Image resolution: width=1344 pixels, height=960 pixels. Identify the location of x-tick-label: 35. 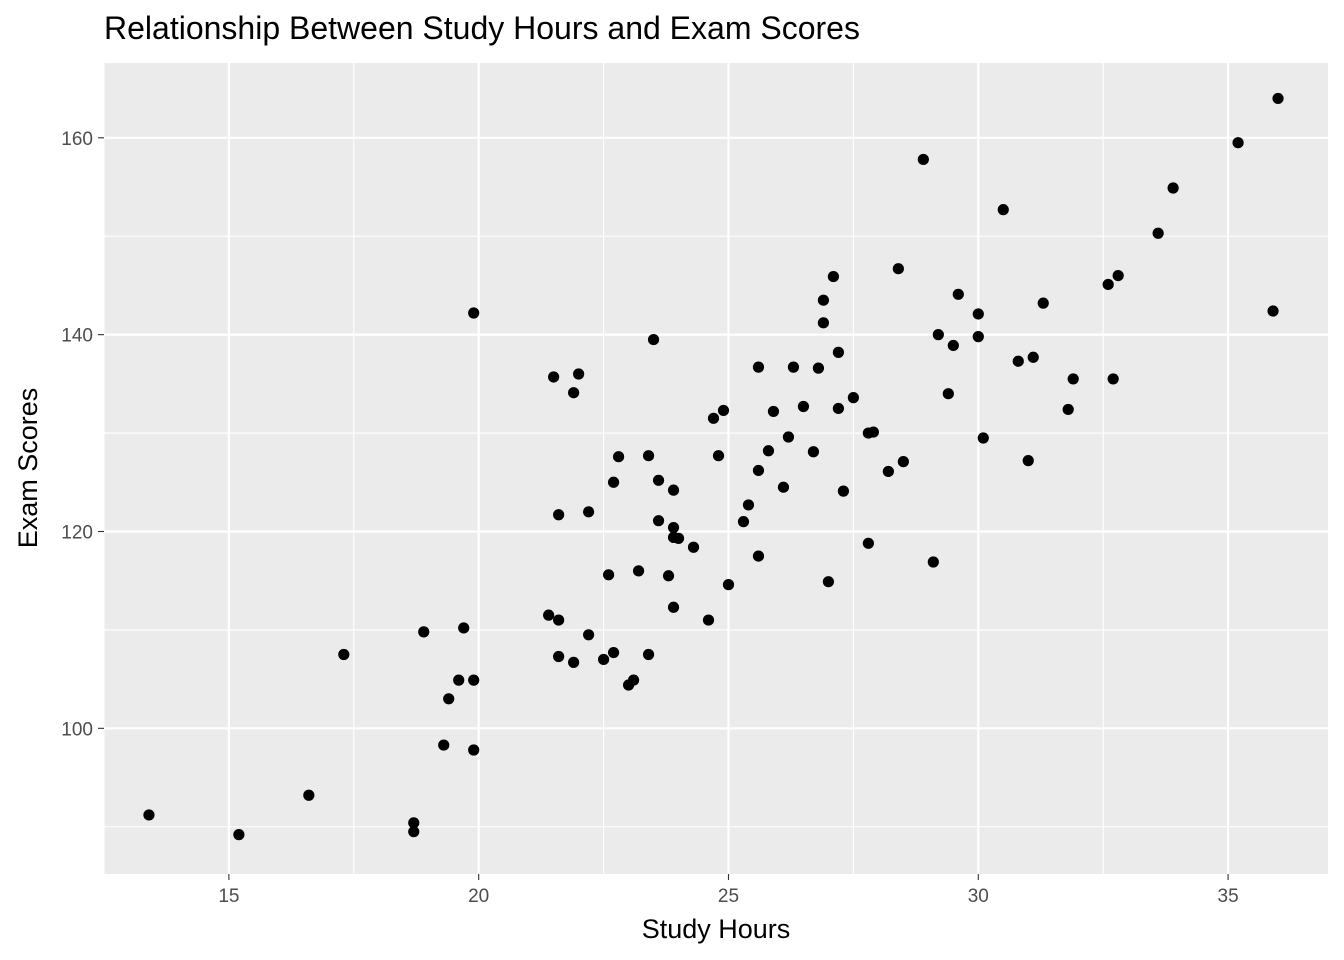
(1228, 896).